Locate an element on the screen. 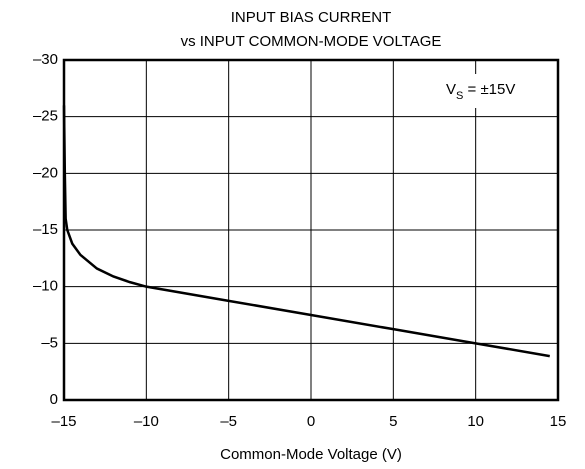 This screenshot has height=469, width=585. y-tick-label: –20 is located at coordinates (45, 172).